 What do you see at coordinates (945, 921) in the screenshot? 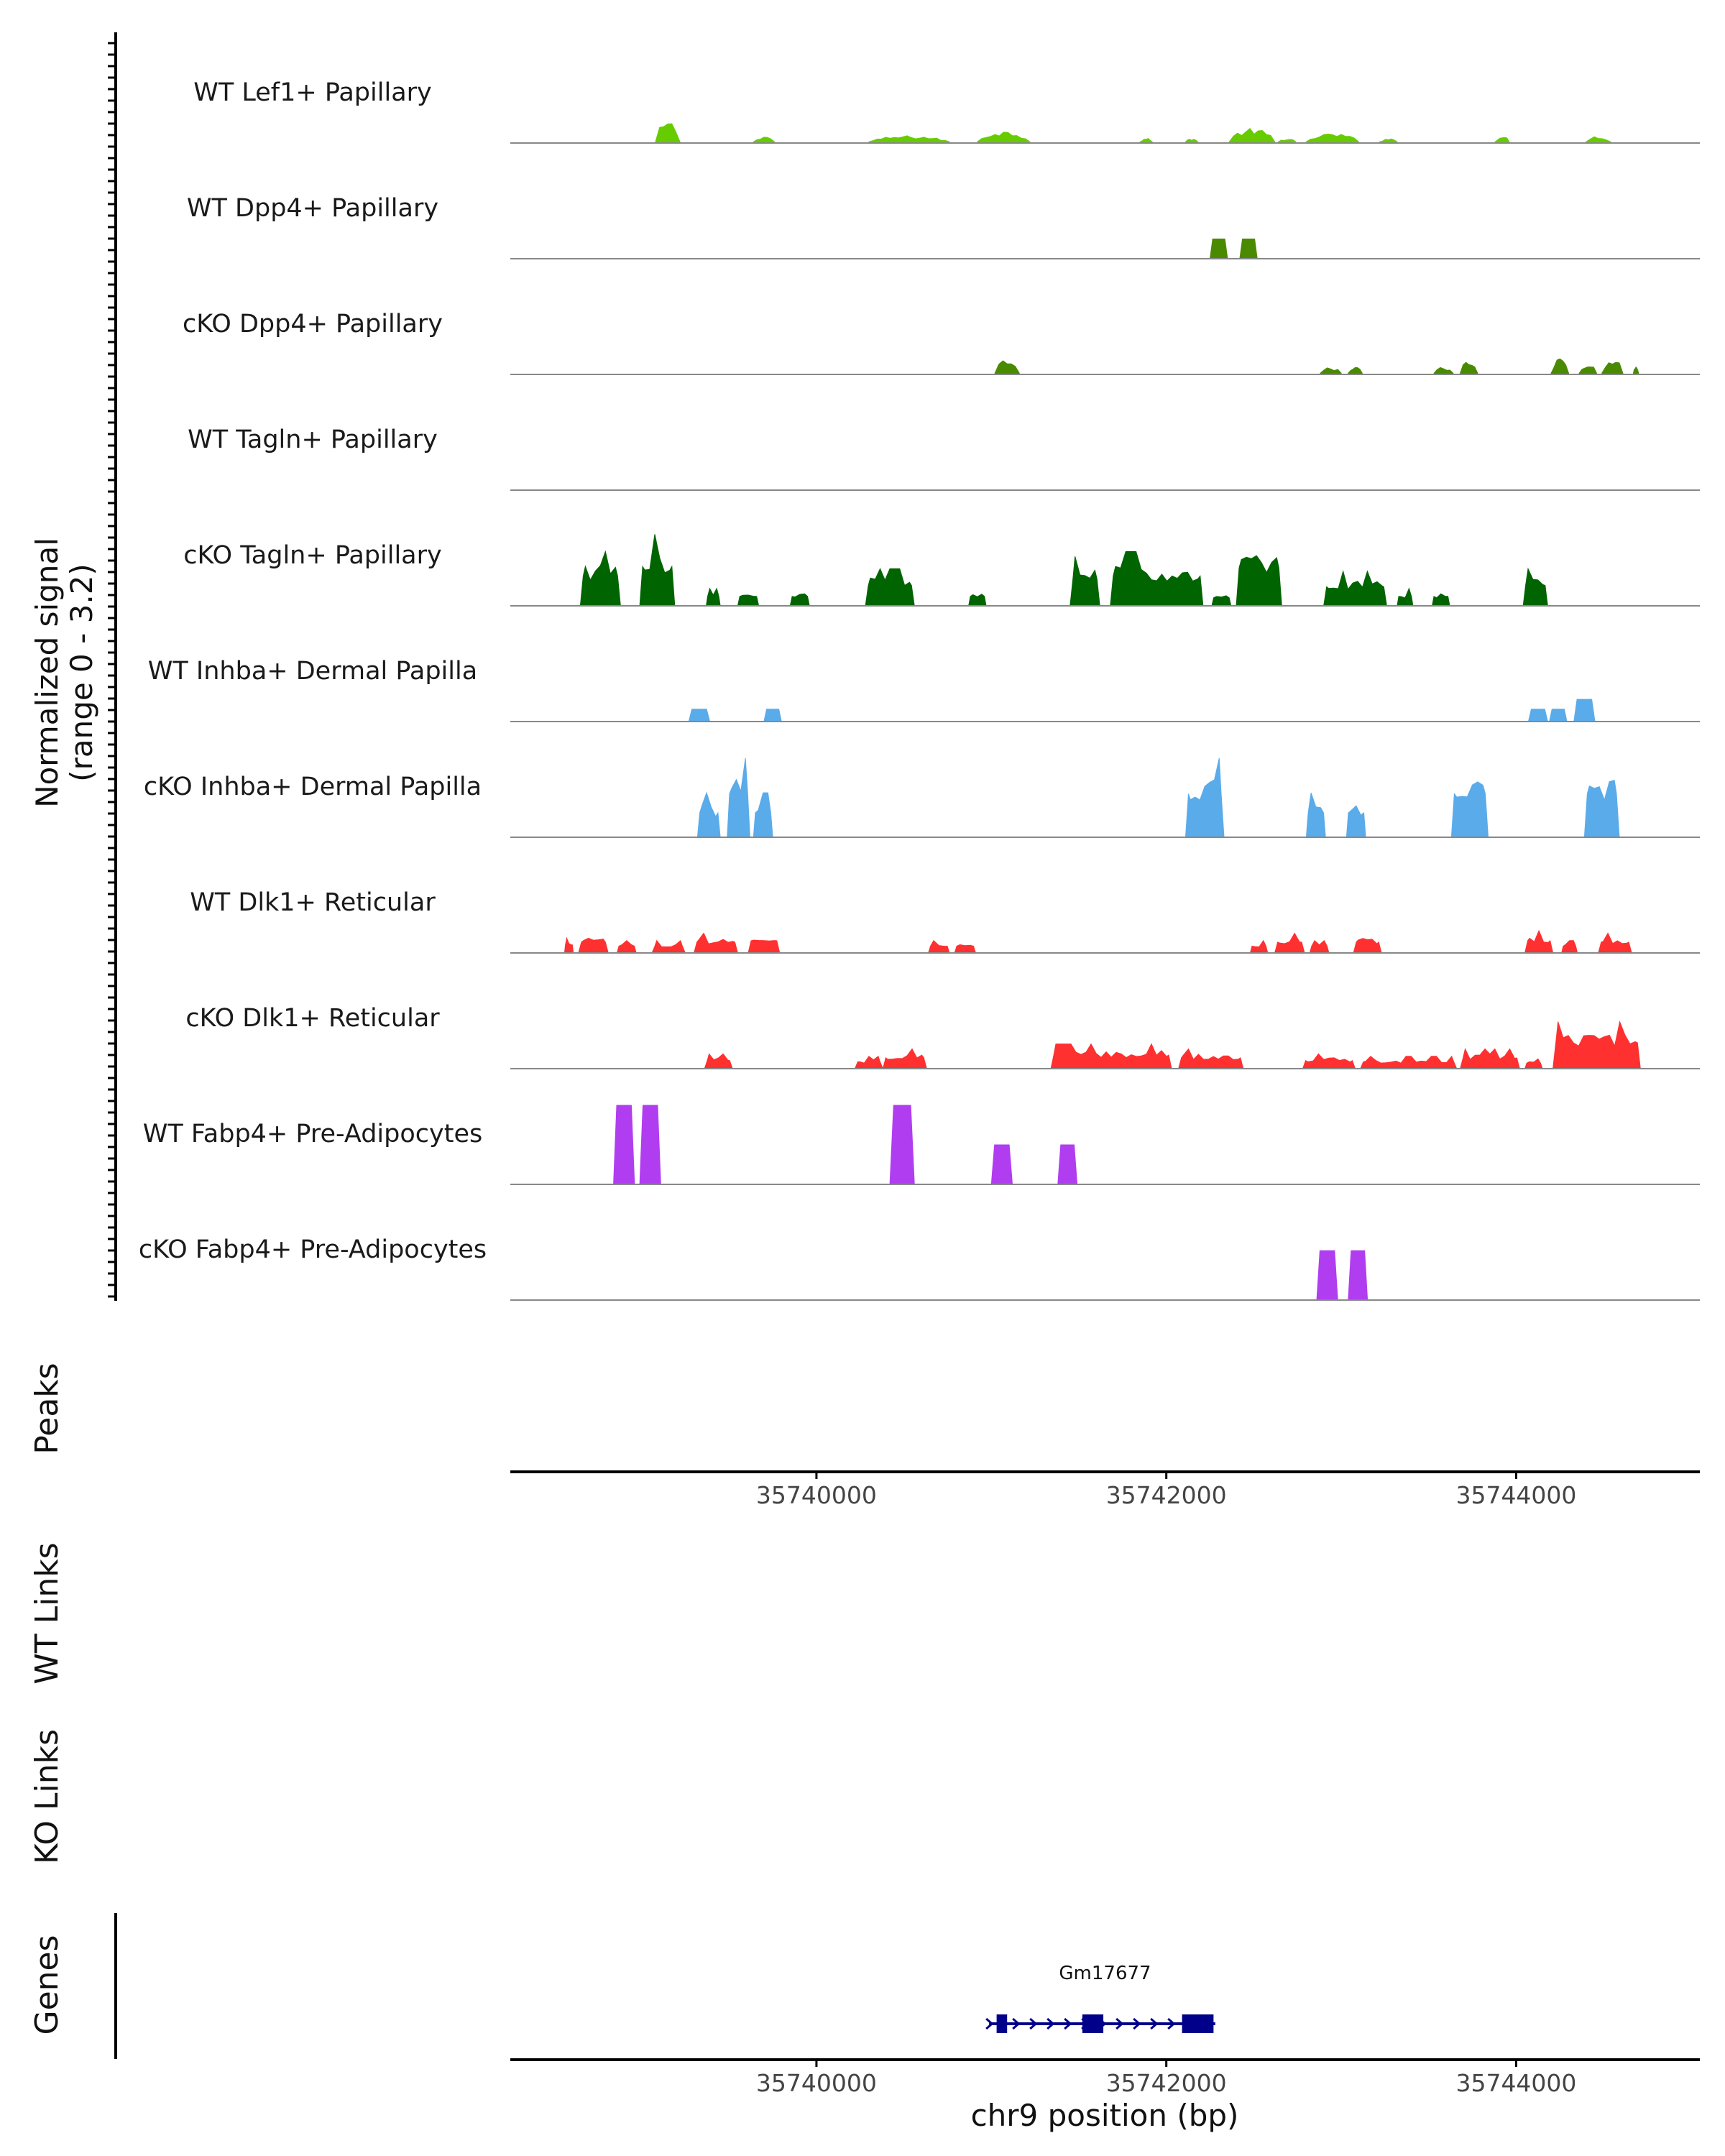
I see `track-7: WT Dlk1+ Reticular` at bounding box center [945, 921].